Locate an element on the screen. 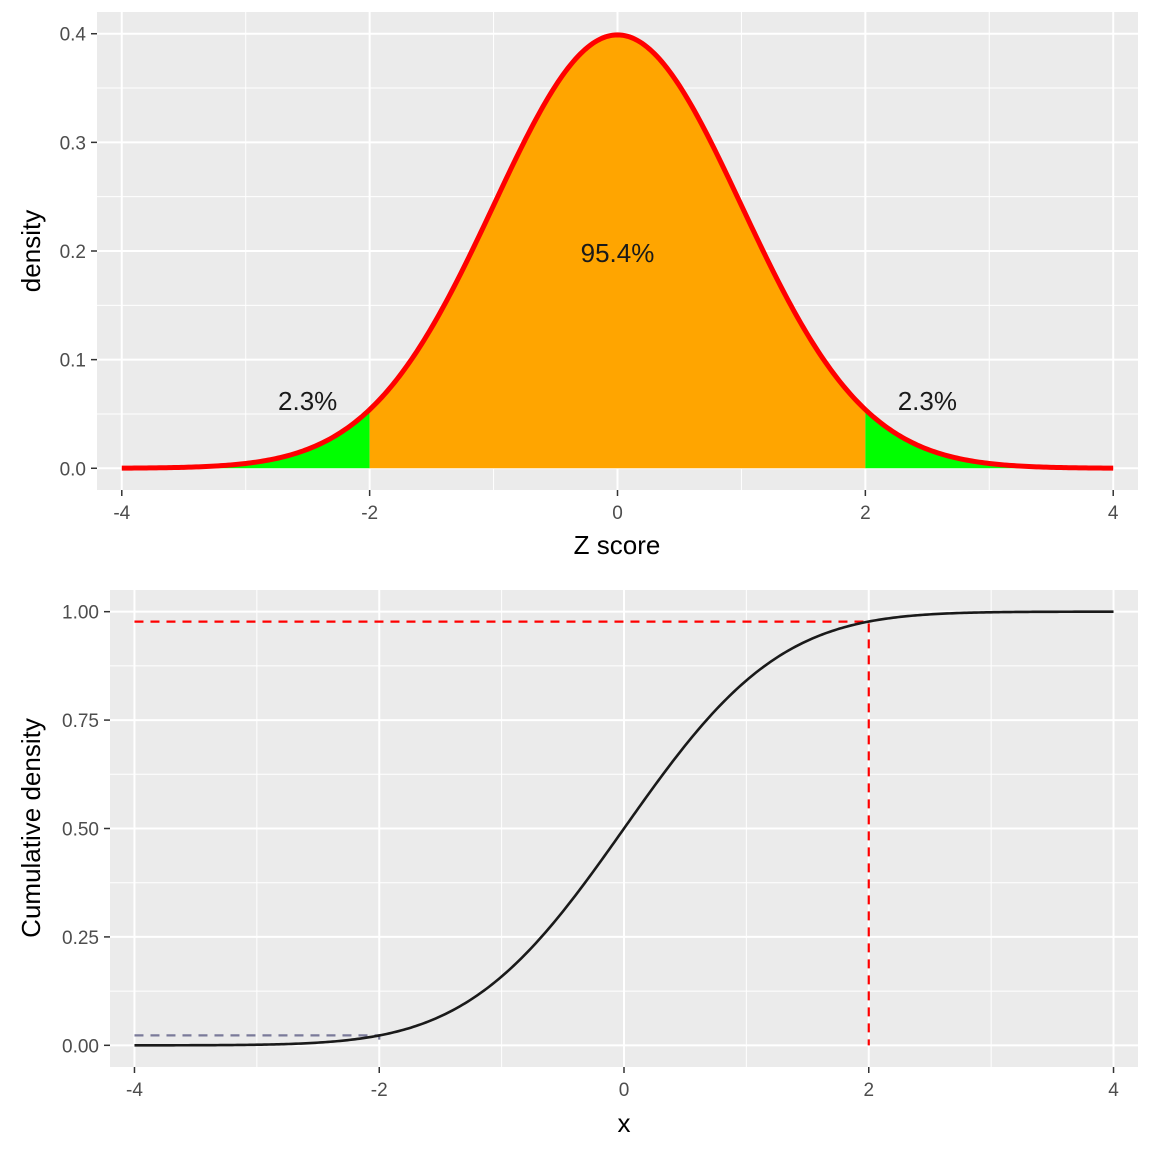  y-tick-label: 0.75 is located at coordinates (80, 721).